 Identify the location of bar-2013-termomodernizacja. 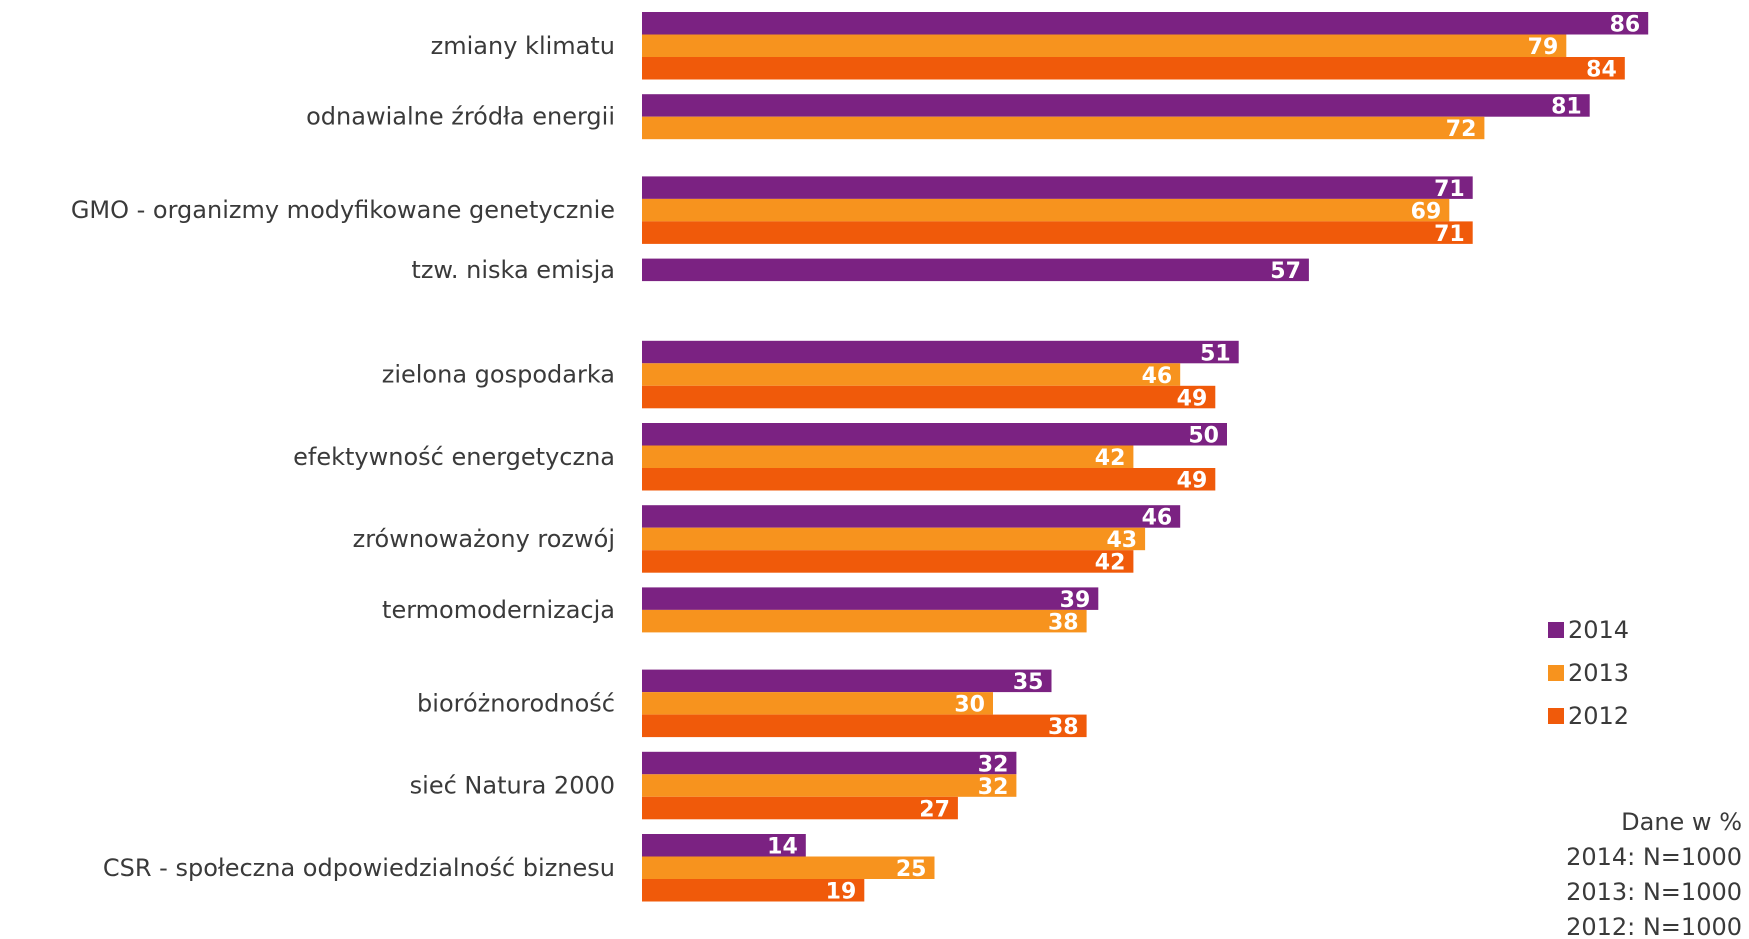
(864, 621).